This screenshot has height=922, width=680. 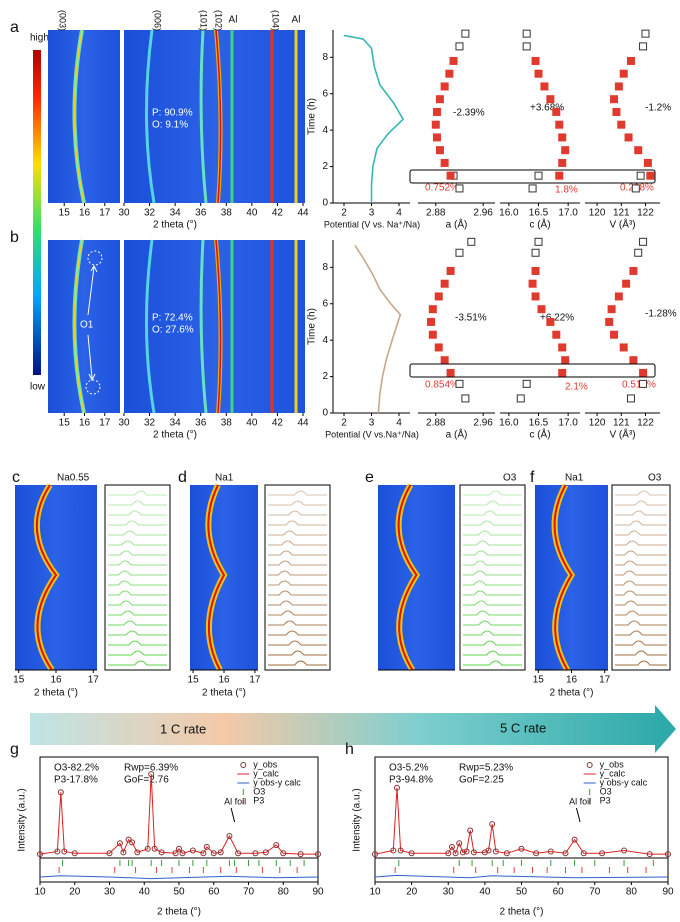 I want to click on potential-curve, so click(x=378, y=329).